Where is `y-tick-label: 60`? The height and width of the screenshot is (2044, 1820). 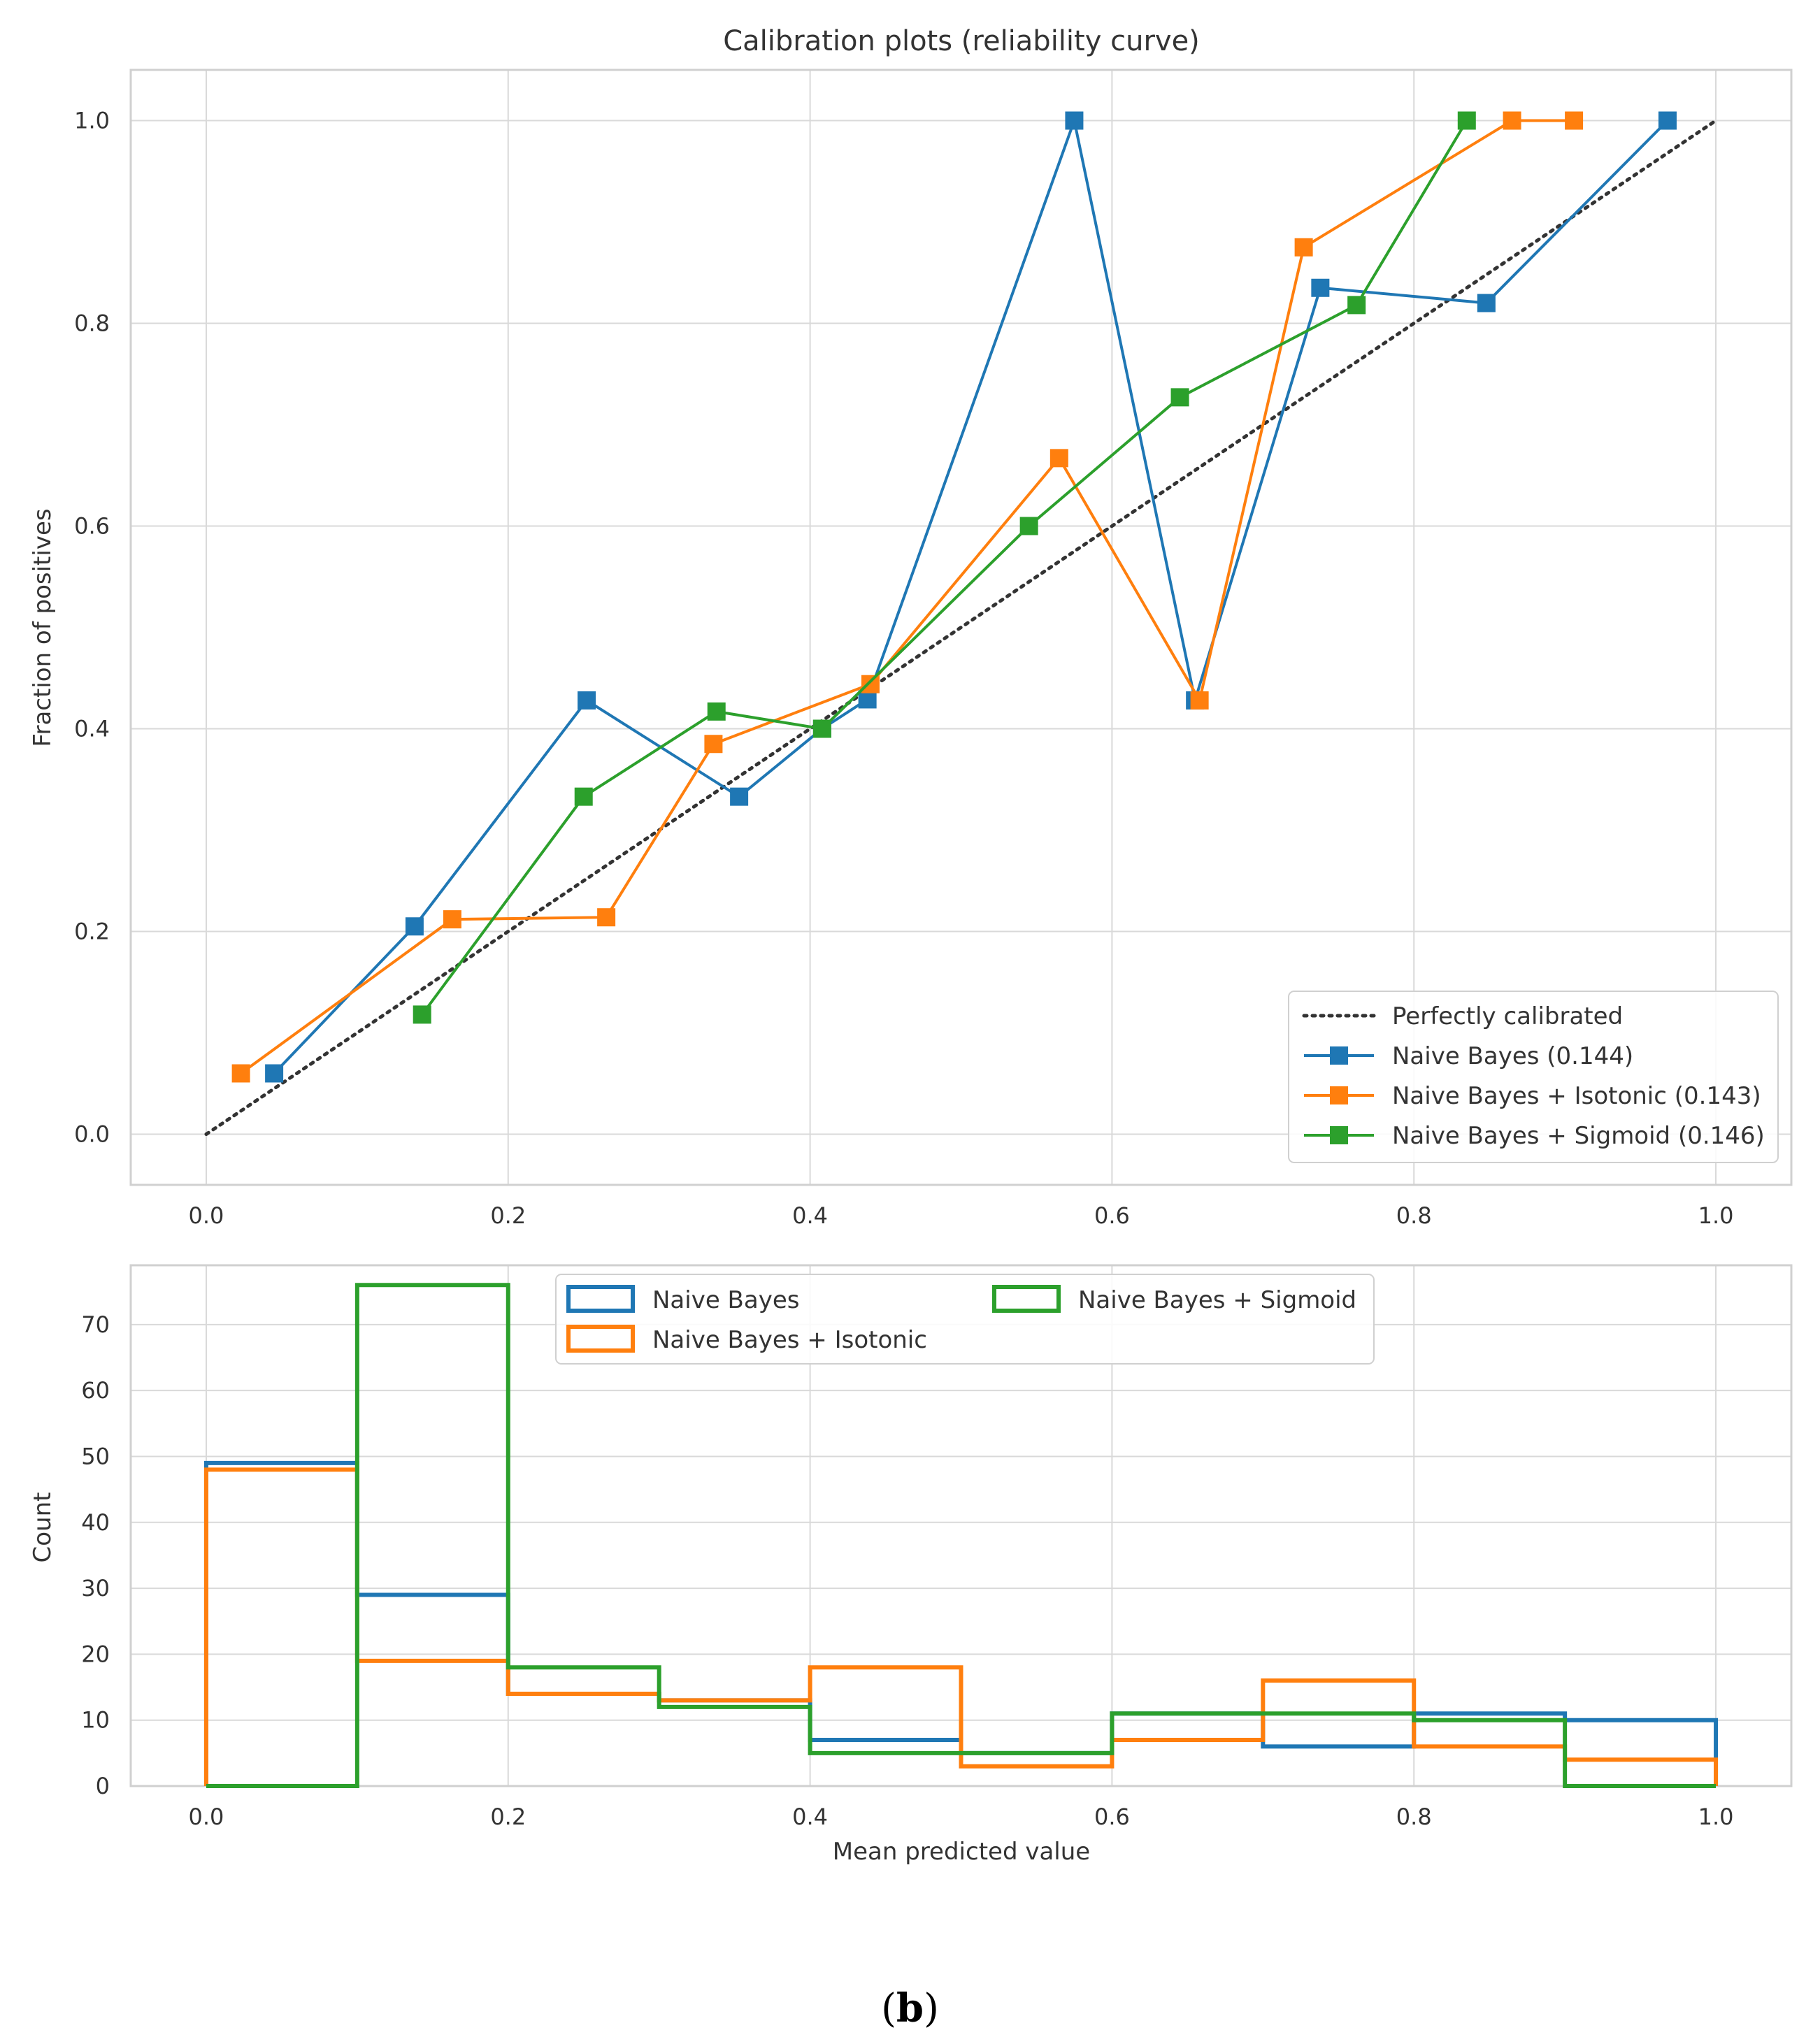 y-tick-label: 60 is located at coordinates (95, 1390).